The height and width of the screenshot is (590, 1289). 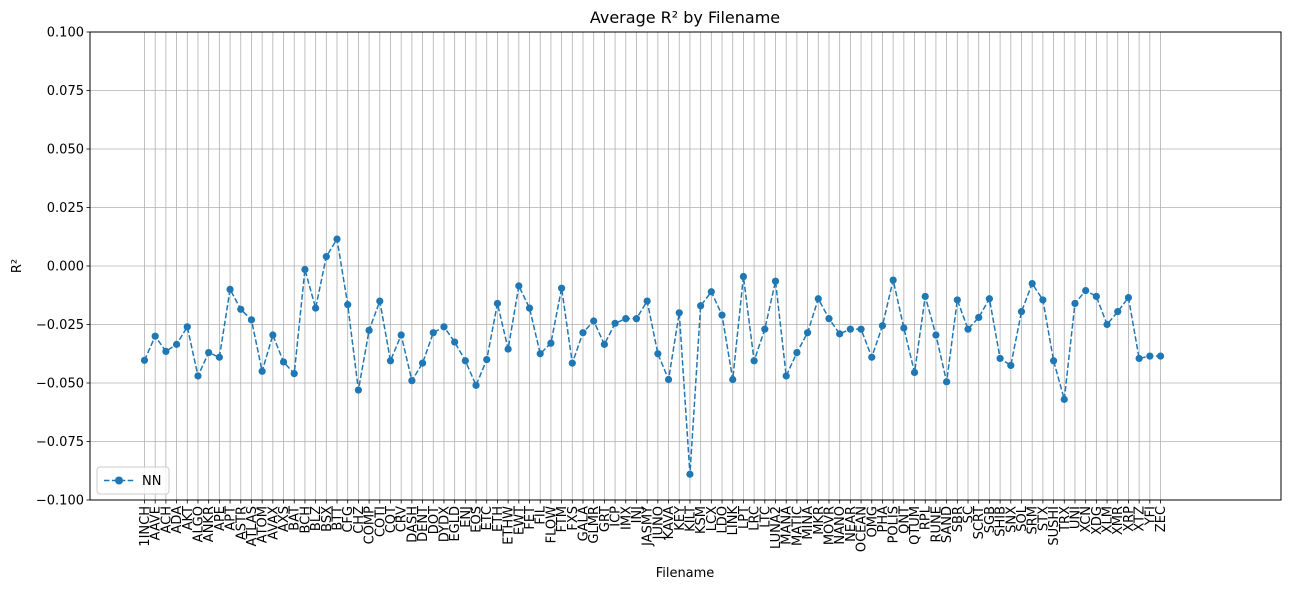 What do you see at coordinates (60, 384) in the screenshot?
I see `y-tick-label: −0.050` at bounding box center [60, 384].